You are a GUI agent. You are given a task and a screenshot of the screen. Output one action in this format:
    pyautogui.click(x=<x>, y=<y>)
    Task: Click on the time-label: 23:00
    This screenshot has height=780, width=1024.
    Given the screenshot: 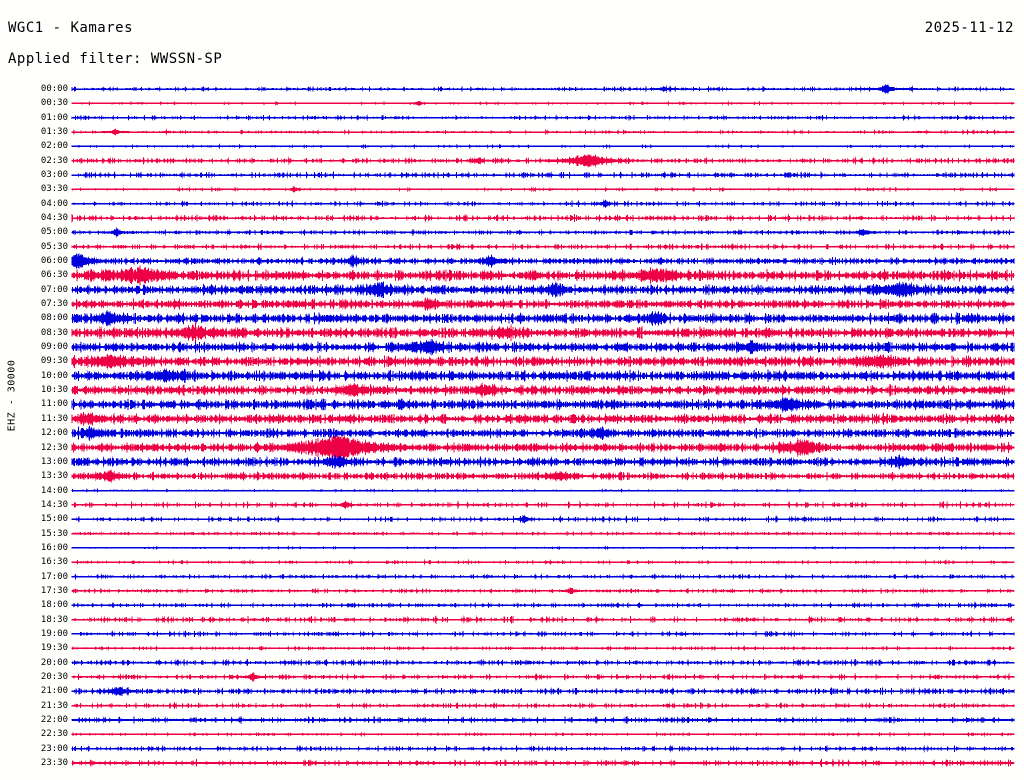 What is the action you would take?
    pyautogui.click(x=54, y=748)
    